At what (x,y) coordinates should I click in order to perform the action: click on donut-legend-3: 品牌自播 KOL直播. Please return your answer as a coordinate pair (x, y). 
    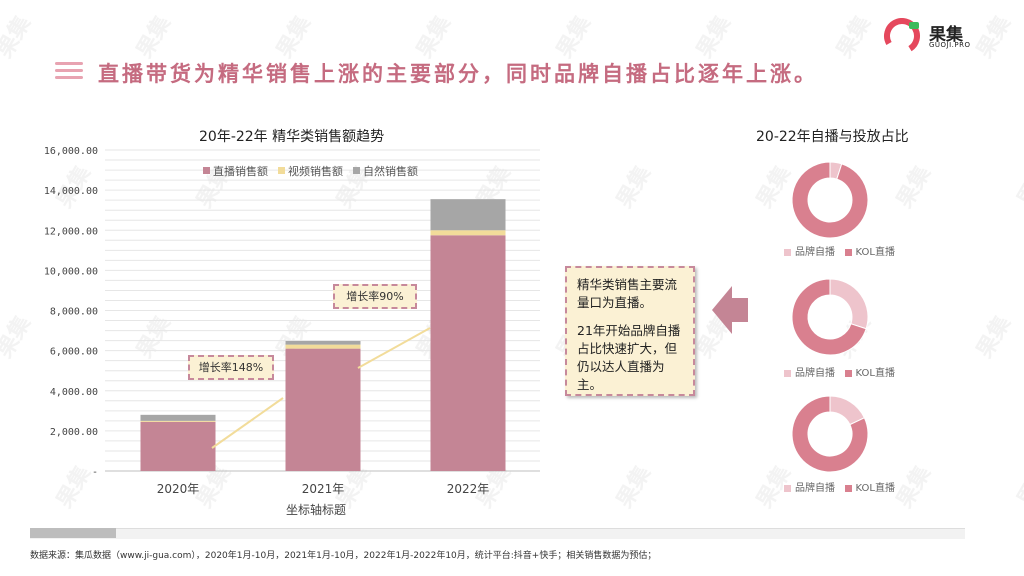
    Looking at the image, I should click on (839, 486).